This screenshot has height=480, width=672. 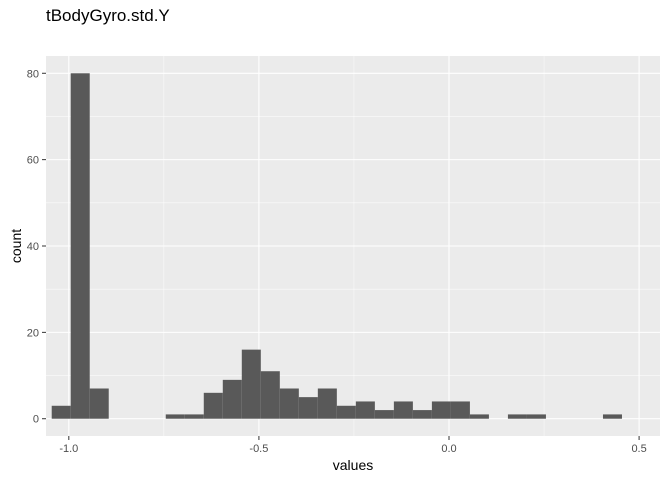 What do you see at coordinates (353, 465) in the screenshot?
I see `x-axis-title: values` at bounding box center [353, 465].